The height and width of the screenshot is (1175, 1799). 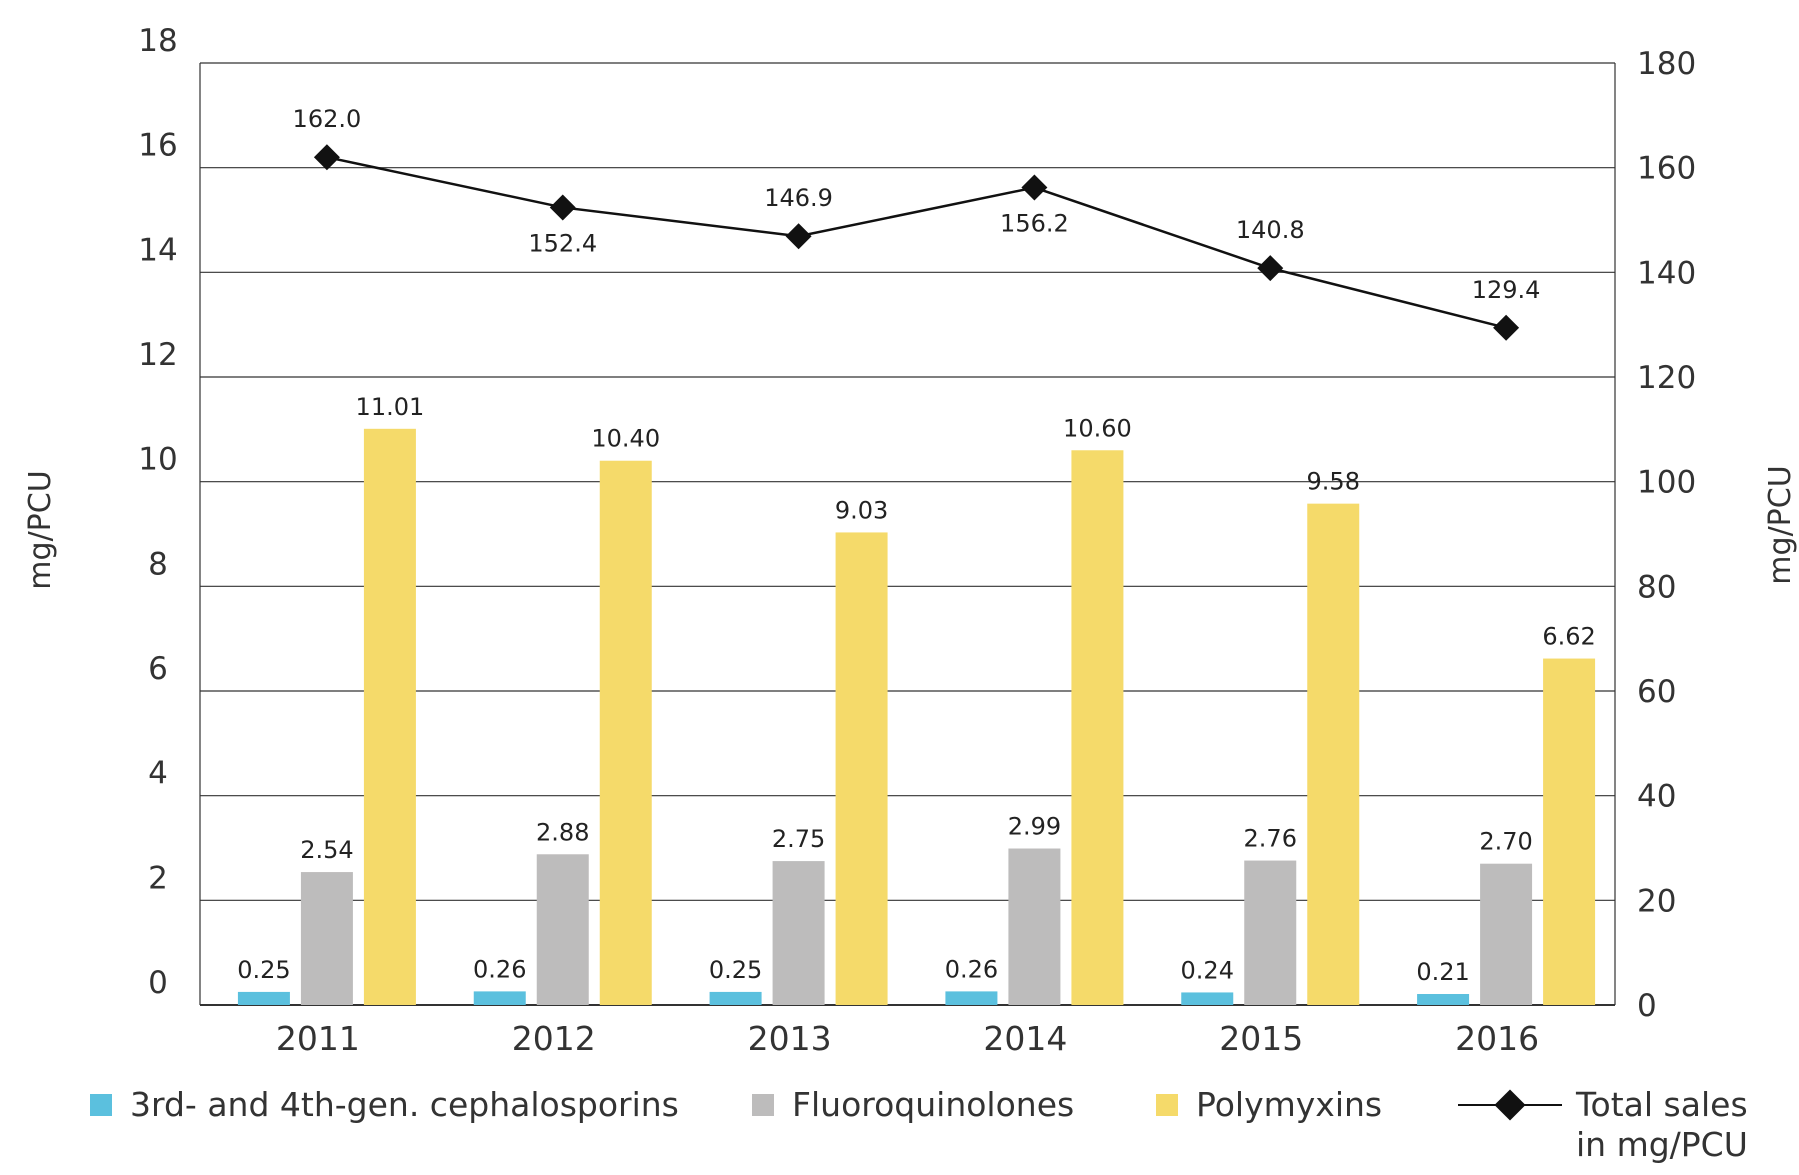 What do you see at coordinates (1666, 169) in the screenshot?
I see `right-axis-tick-label: 160` at bounding box center [1666, 169].